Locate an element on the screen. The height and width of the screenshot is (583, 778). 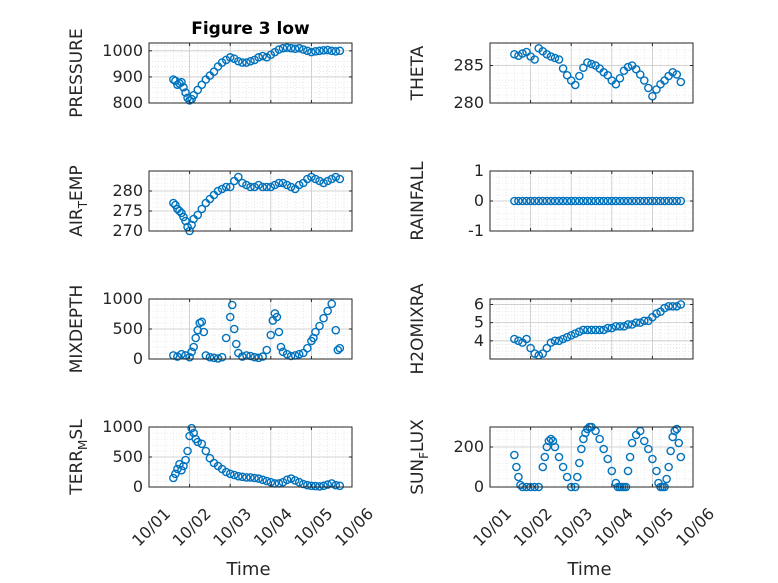
x-tick-label: 10/03 is located at coordinates (232, 527).